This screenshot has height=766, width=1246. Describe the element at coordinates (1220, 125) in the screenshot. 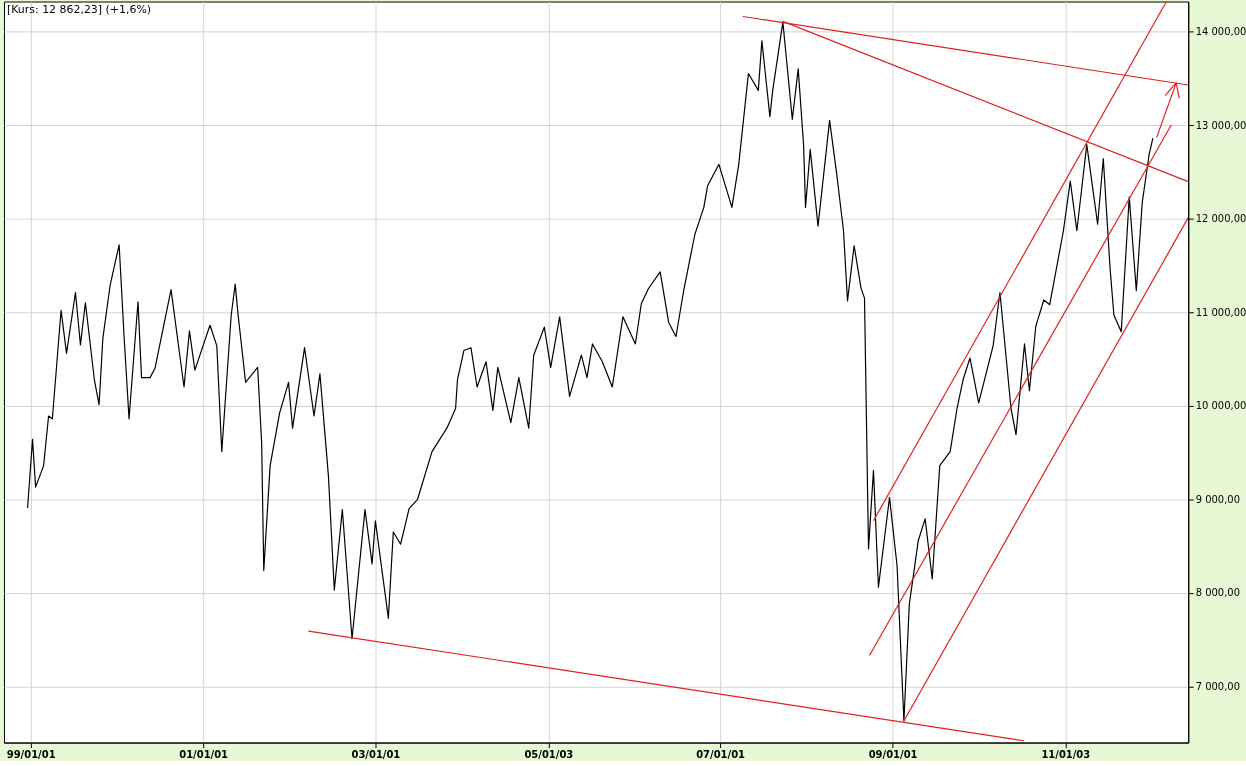

I see `y-tick-label: 13 000,00` at that location.